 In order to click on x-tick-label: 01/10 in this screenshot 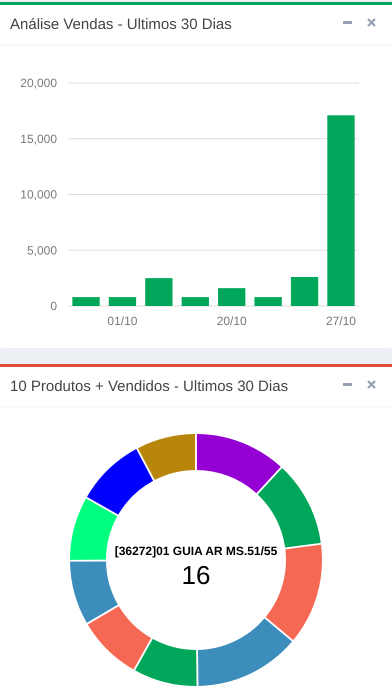, I will do `click(122, 321)`.